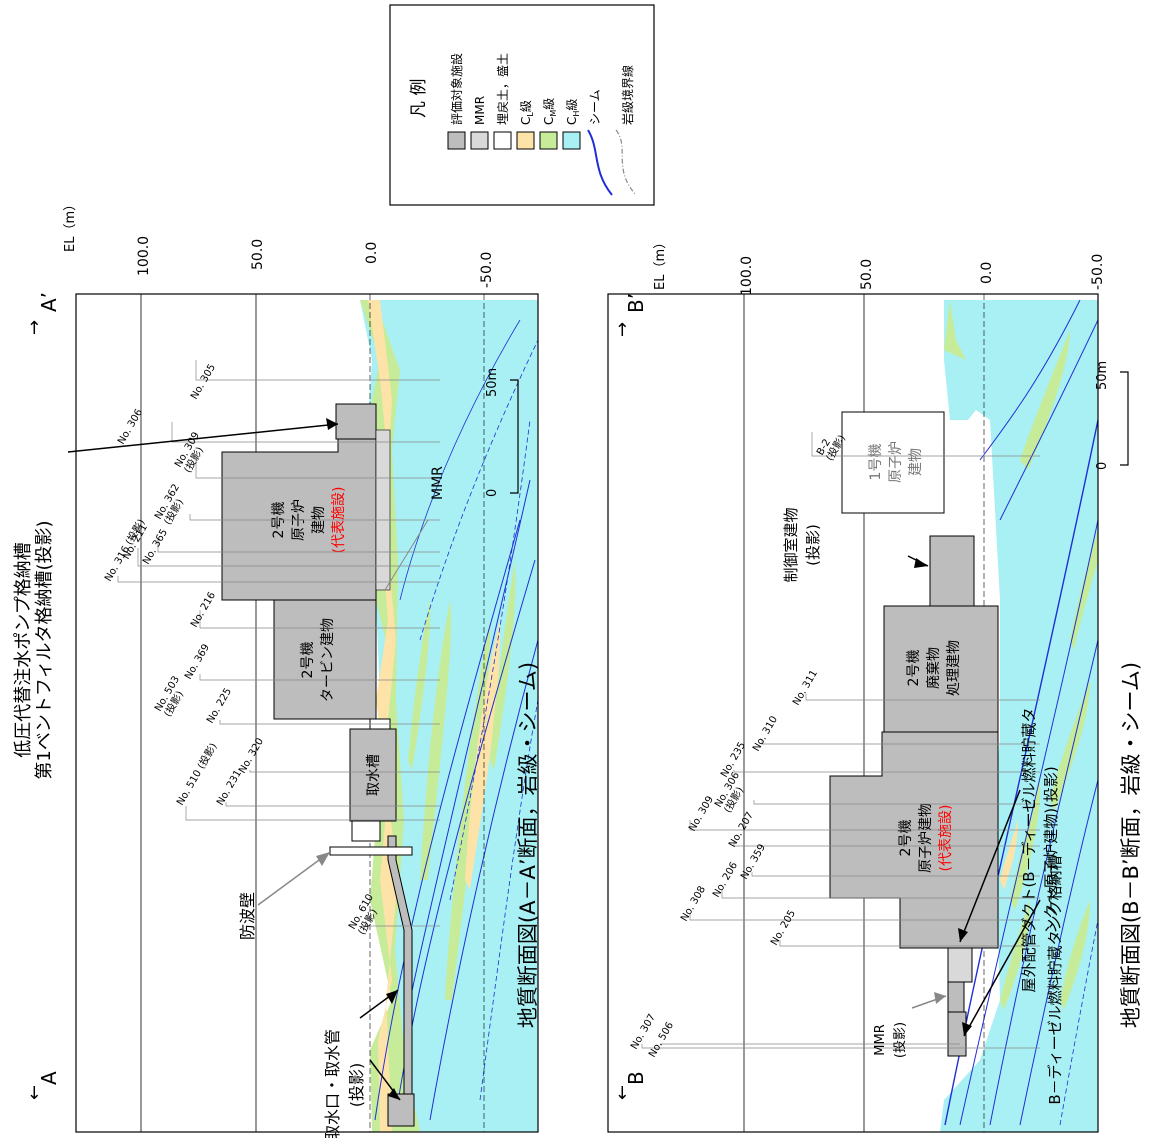  Describe the element at coordinates (144, 256) in the screenshot. I see `a-tick-100: 100.0` at that location.